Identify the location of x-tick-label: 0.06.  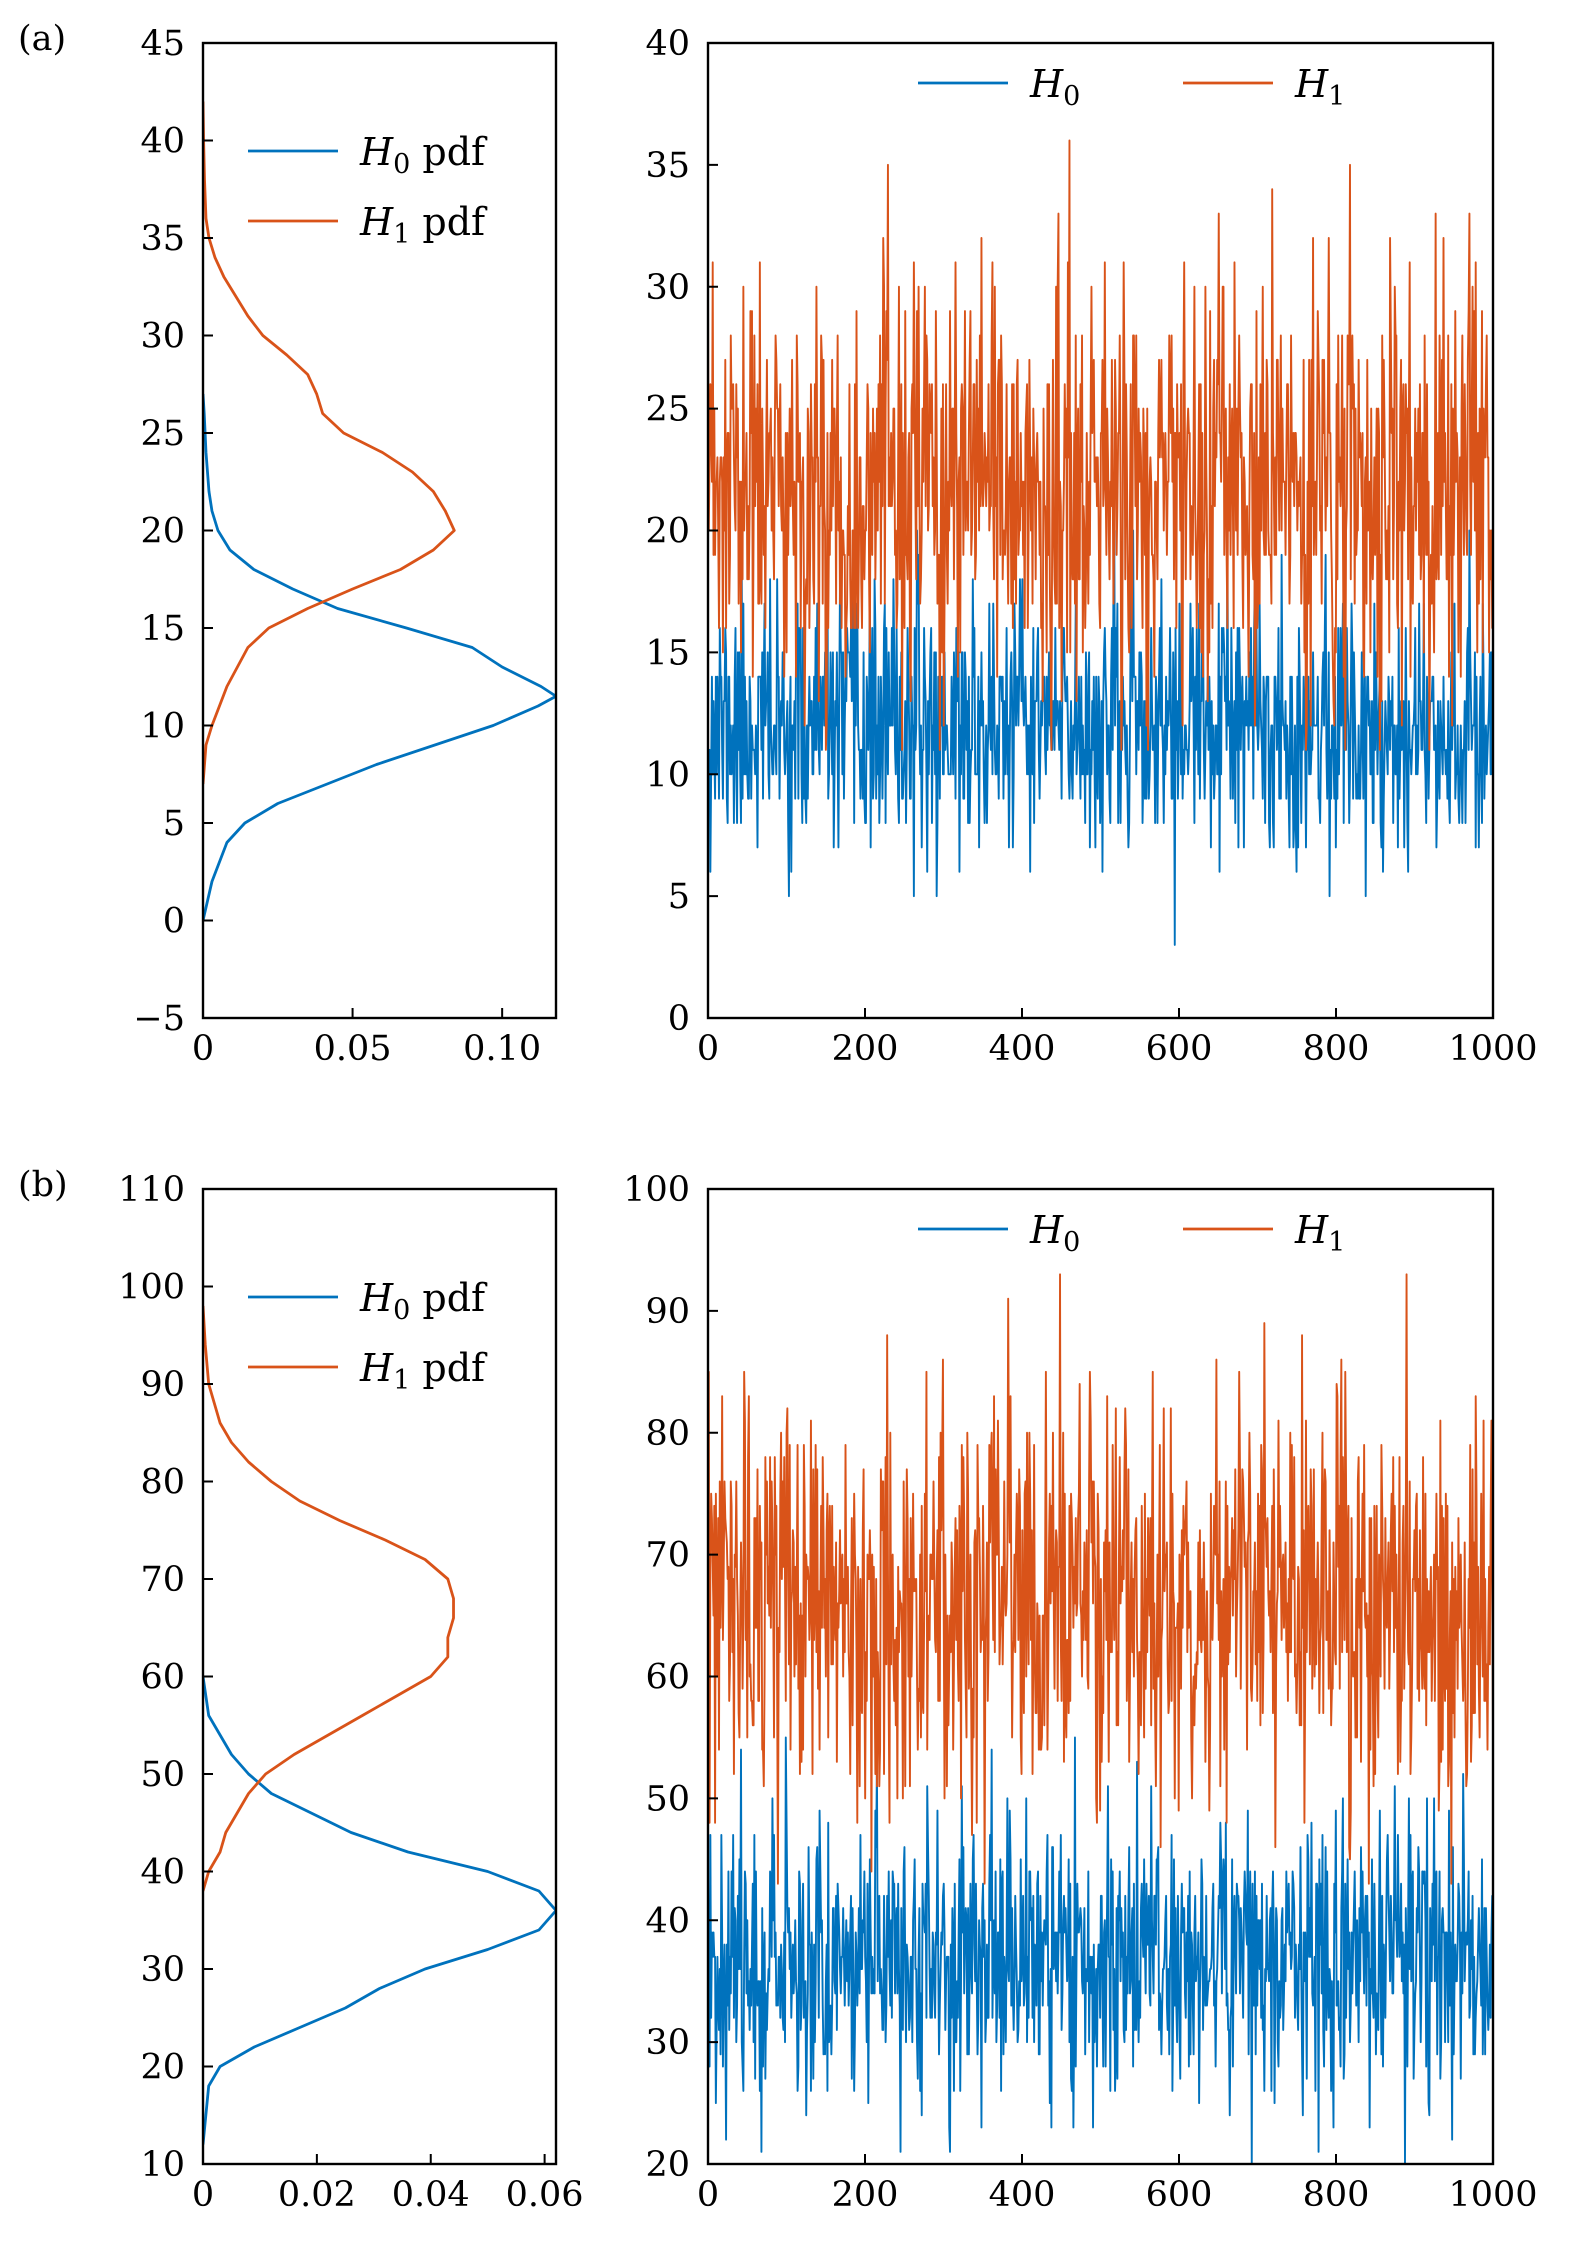
(545, 2195).